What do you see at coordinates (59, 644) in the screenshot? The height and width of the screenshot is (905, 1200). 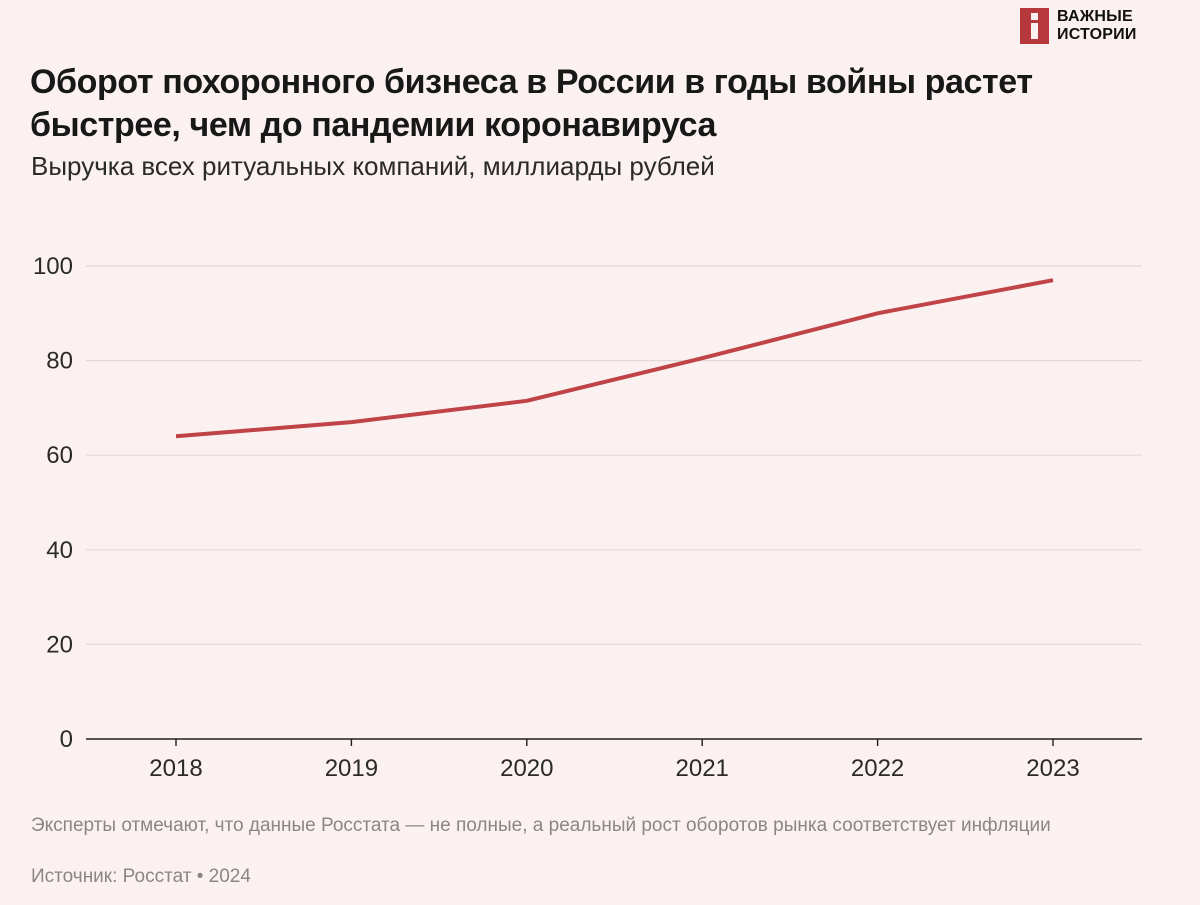 I see `y-tick-label-20: 20` at bounding box center [59, 644].